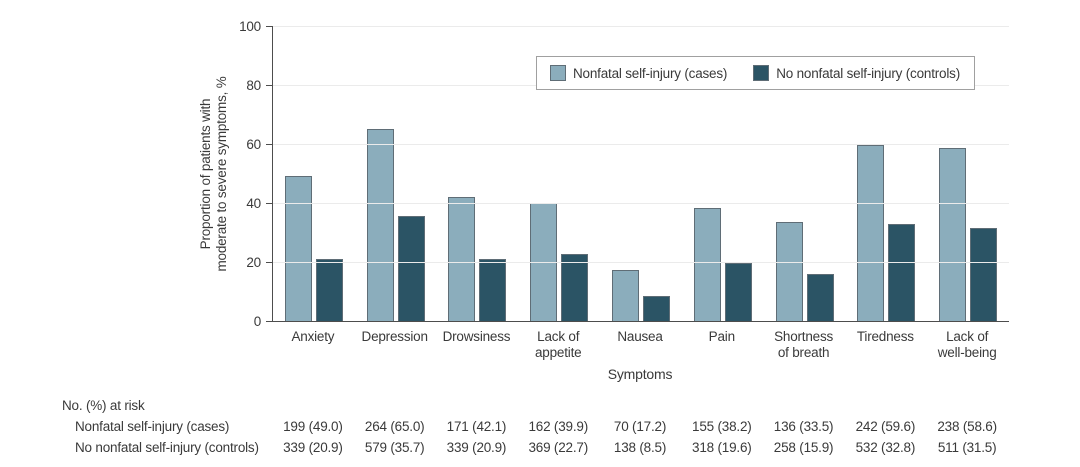  What do you see at coordinates (789, 271) in the screenshot?
I see `bar-cases-shortness-of-breath` at bounding box center [789, 271].